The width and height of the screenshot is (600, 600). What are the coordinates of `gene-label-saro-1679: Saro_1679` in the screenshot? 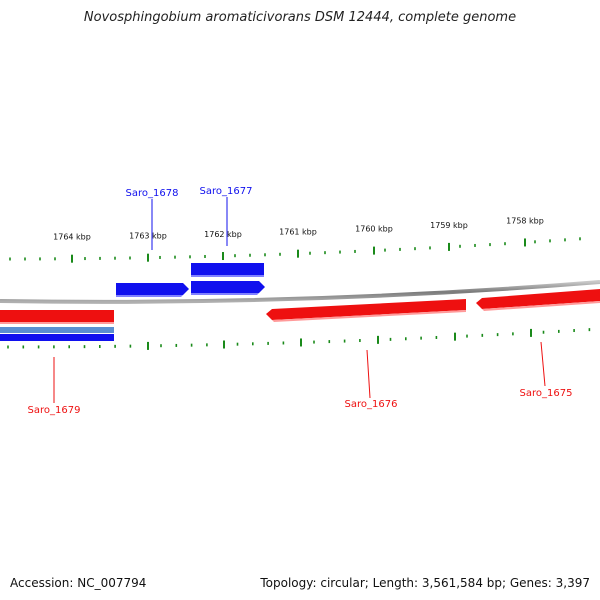 It's located at (54, 410).